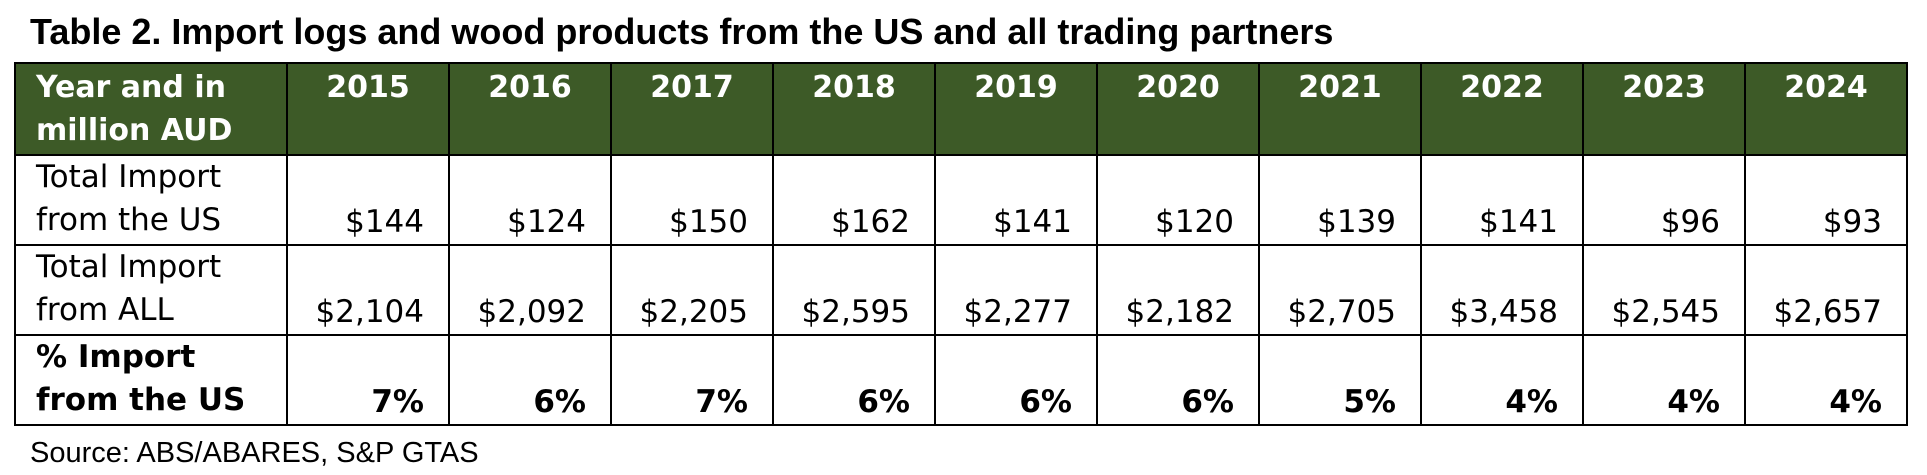  What do you see at coordinates (854, 290) in the screenshot?
I see `table-cell: $2,595` at bounding box center [854, 290].